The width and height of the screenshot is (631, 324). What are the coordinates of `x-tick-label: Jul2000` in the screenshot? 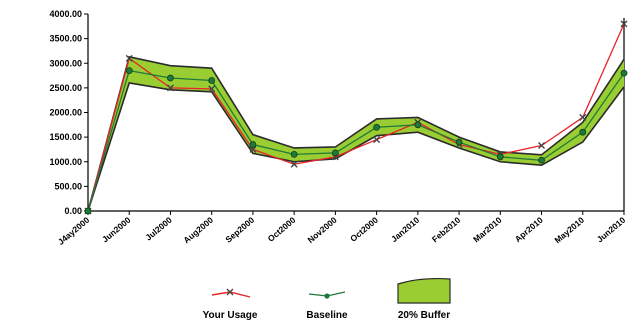 It's located at (158, 229).